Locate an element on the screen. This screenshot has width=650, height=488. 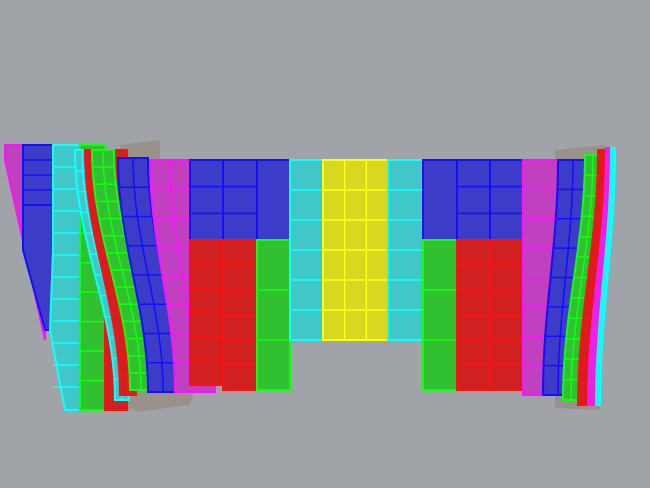
panel-blue-c2 is located at coordinates (240, 200).